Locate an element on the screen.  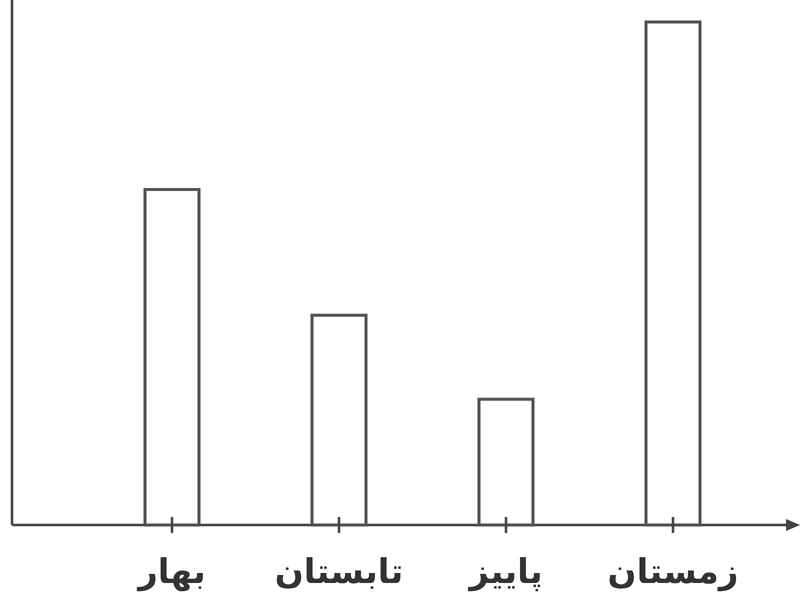
x-tick-label: تابستان is located at coordinates (339, 572).